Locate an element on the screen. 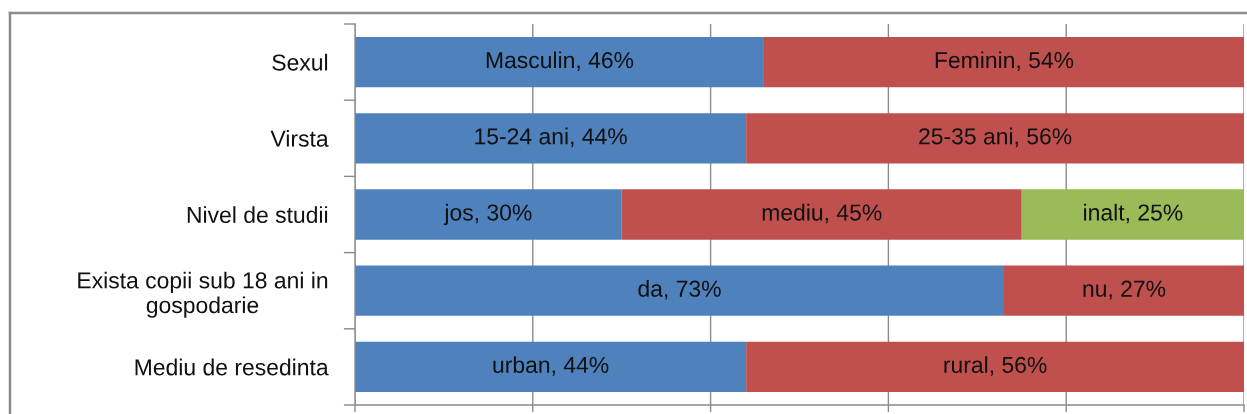 This screenshot has width=1247, height=414. y-tick-label: Mediu de resedinta is located at coordinates (232, 367).